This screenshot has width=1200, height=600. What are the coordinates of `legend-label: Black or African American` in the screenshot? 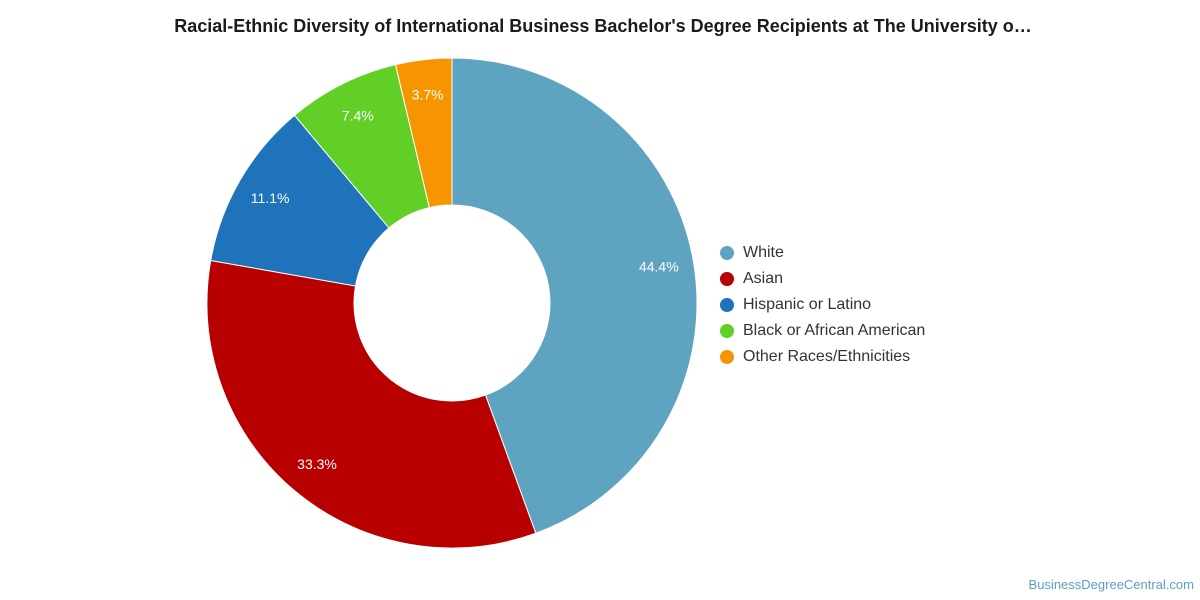 It's located at (834, 330).